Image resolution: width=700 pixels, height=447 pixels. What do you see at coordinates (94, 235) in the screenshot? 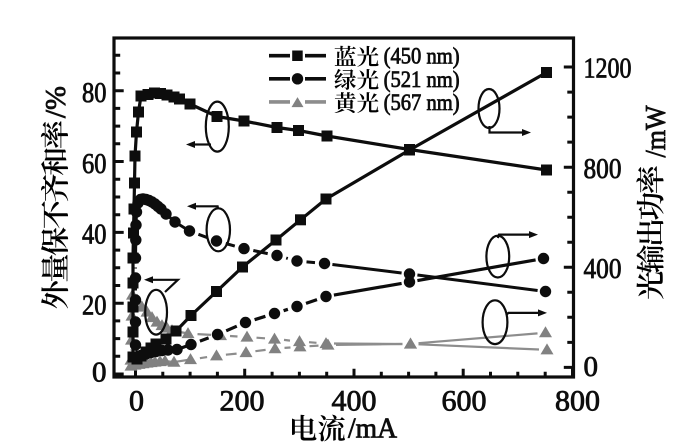
I see `svg-text: 40` at bounding box center [94, 235].